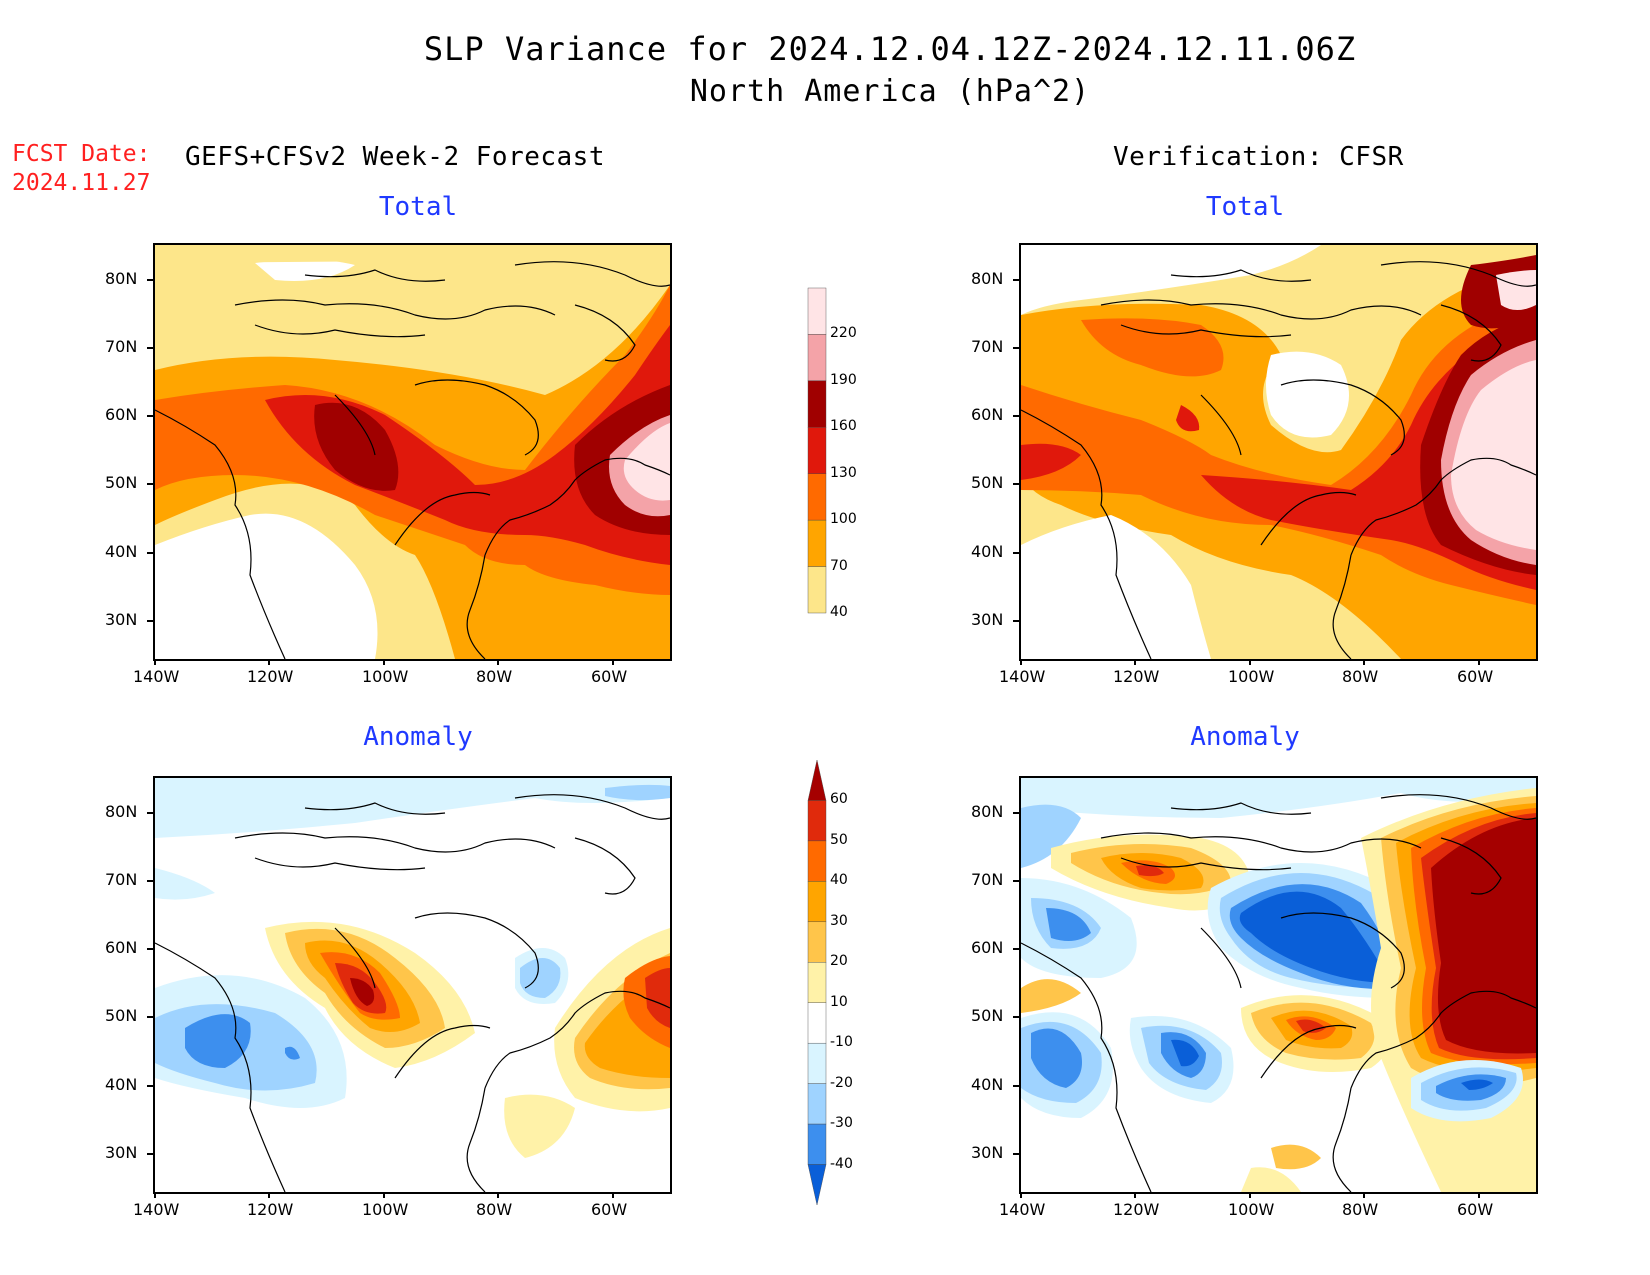 This screenshot has width=1650, height=1275. I want to click on verification-header: Verification: CFSR, so click(1258, 157).